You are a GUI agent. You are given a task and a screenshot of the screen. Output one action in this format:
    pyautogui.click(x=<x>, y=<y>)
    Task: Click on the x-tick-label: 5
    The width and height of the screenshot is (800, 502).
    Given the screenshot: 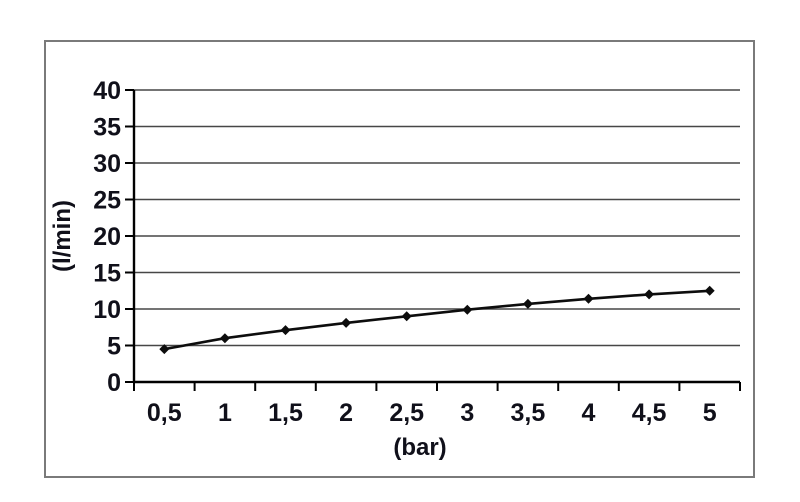 What is the action you would take?
    pyautogui.click(x=710, y=413)
    